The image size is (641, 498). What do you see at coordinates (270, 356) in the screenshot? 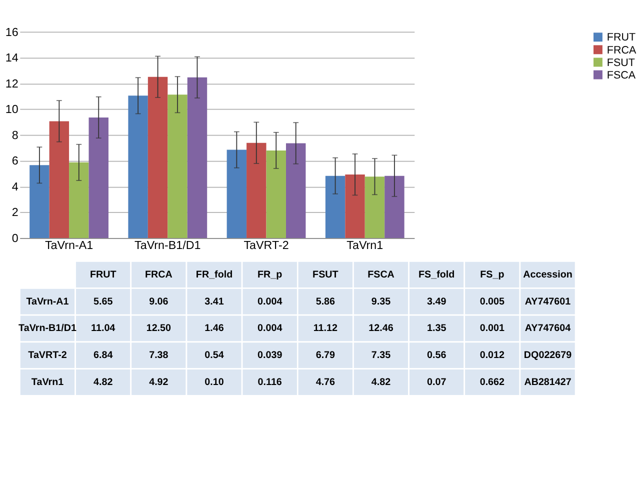
I see `text: 0.039` at bounding box center [270, 356].